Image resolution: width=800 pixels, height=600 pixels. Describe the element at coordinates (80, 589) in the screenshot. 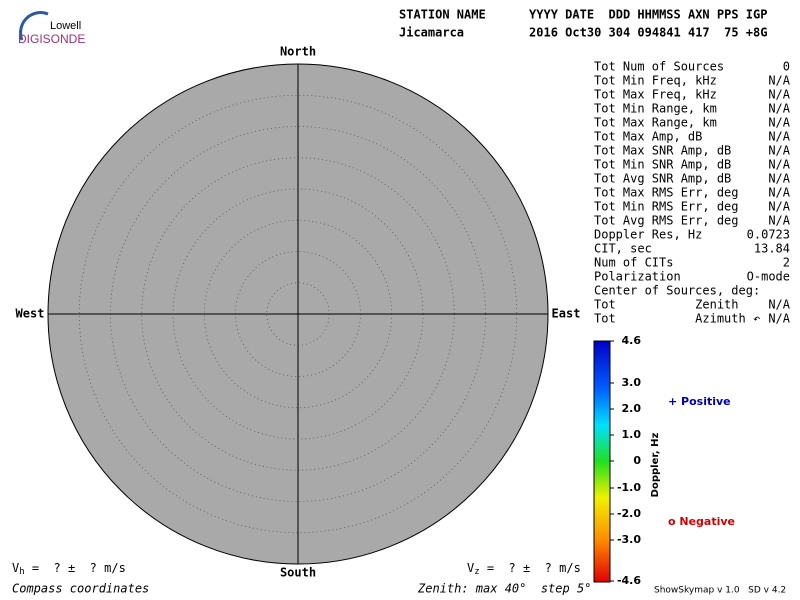

I see `coordinates-note: Compass coordinates` at that location.